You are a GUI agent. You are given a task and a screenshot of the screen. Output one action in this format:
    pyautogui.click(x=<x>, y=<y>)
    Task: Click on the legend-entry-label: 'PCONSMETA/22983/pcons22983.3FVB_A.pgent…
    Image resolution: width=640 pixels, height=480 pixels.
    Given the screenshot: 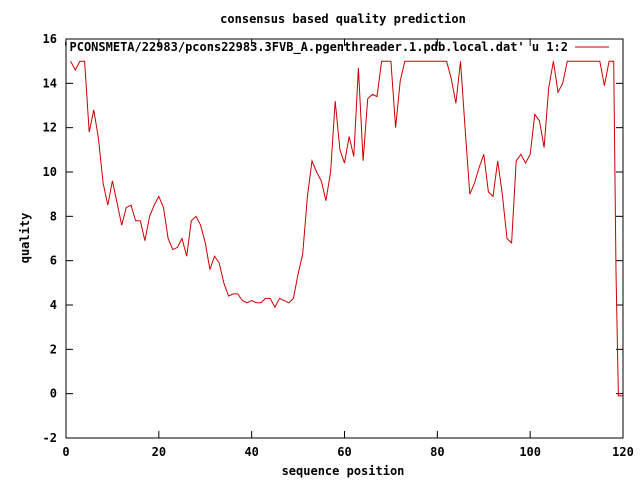 What is the action you would take?
    pyautogui.click(x=315, y=47)
    